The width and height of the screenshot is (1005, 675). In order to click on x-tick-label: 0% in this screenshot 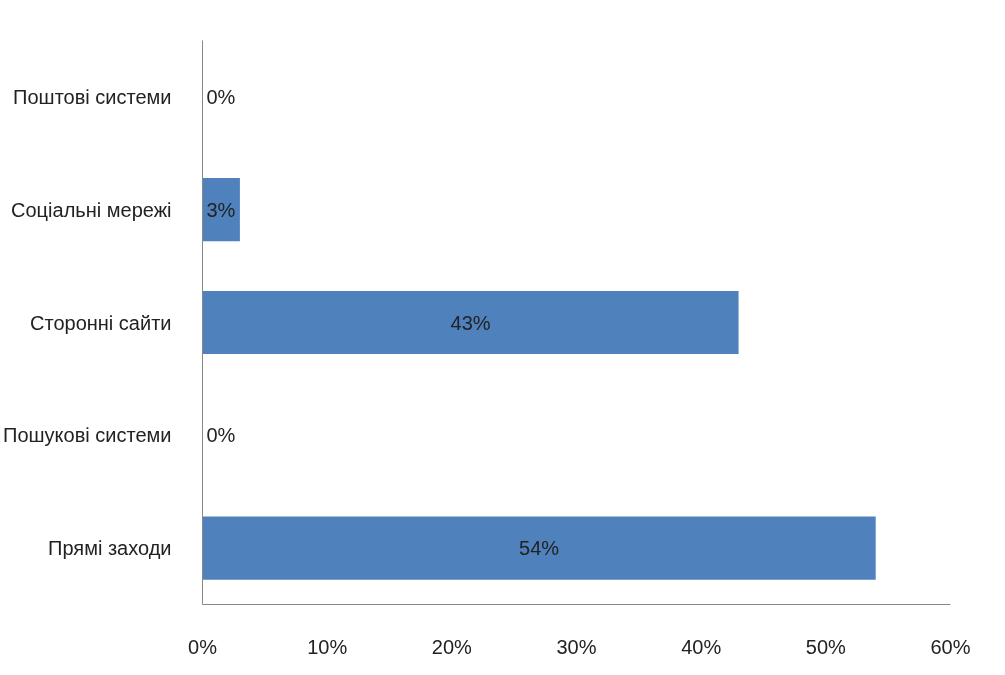, I will do `click(203, 646)`.